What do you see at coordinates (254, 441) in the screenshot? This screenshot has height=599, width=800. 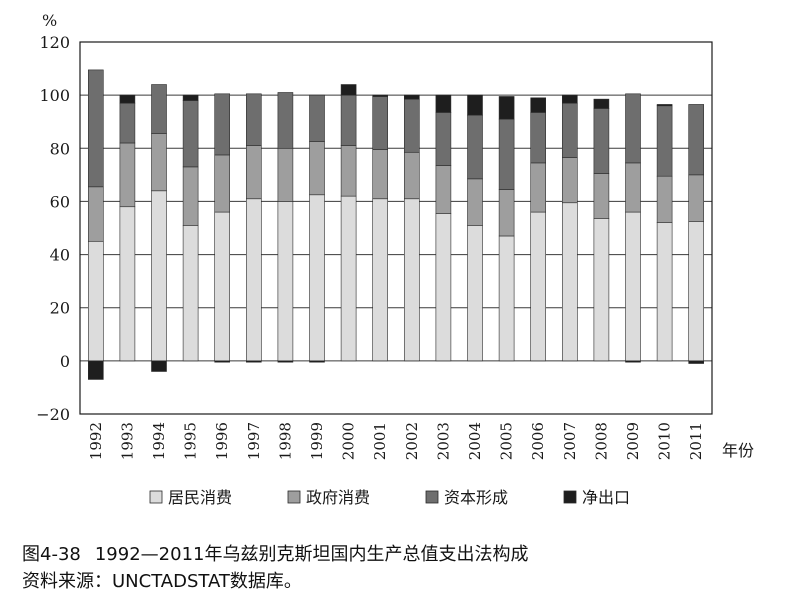 I see `x-tick-label: 1997` at bounding box center [254, 441].